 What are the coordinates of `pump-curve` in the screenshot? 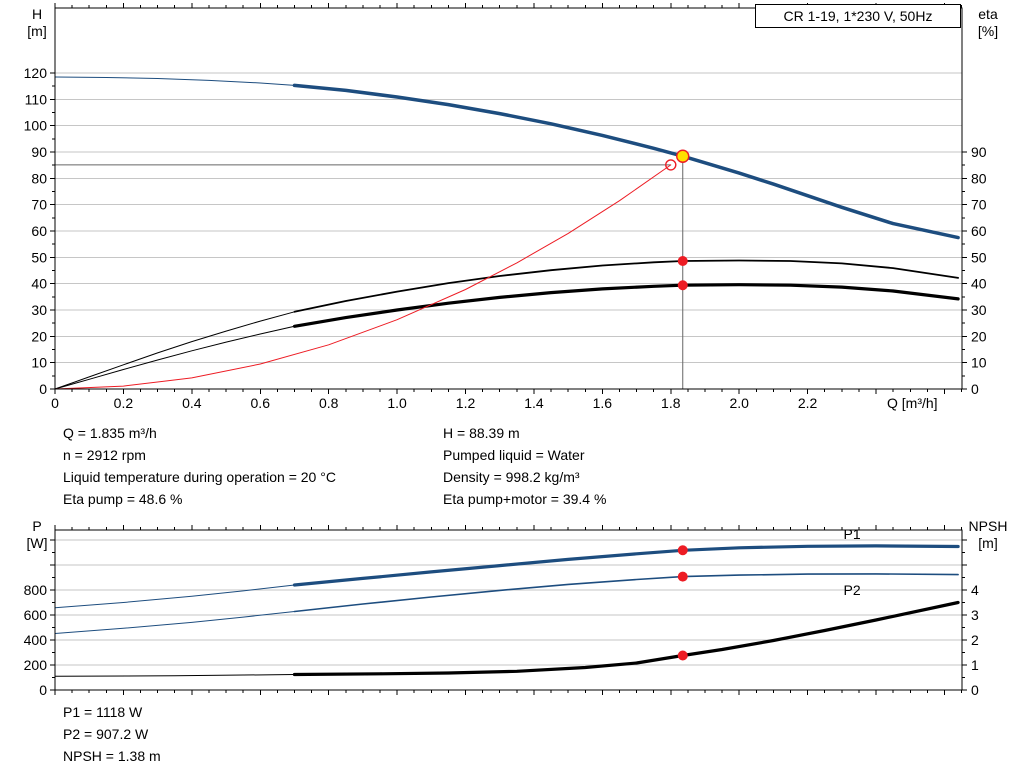 It's located at (626, 161).